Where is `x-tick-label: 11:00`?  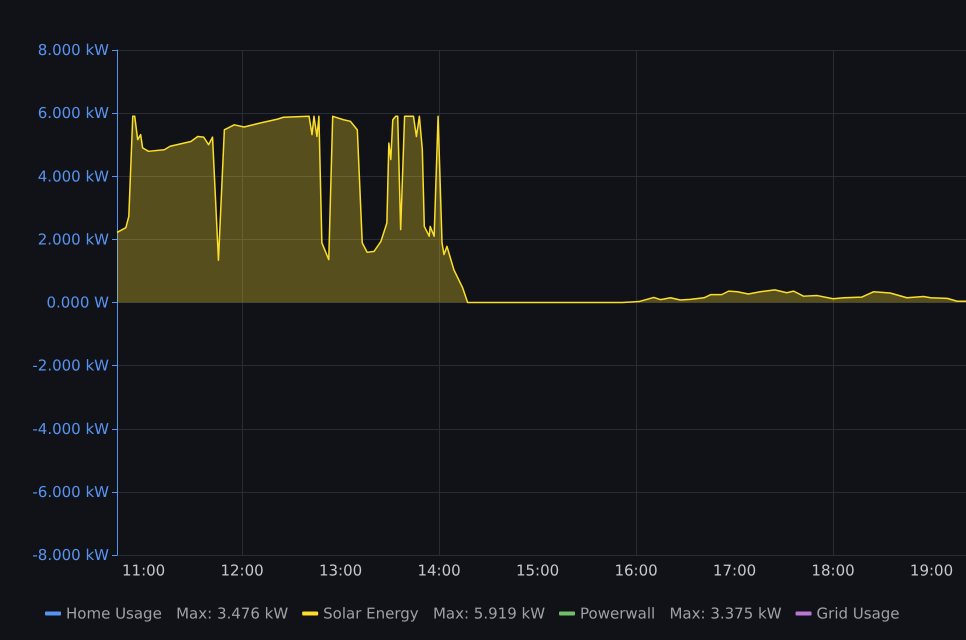 x-tick-label: 11:00 is located at coordinates (144, 571).